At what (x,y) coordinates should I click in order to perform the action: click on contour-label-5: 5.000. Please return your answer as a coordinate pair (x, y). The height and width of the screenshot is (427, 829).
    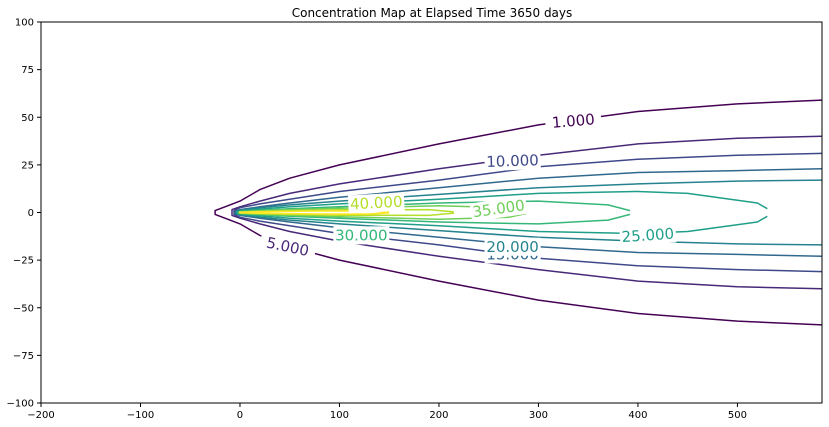
    Looking at the image, I should click on (288, 247).